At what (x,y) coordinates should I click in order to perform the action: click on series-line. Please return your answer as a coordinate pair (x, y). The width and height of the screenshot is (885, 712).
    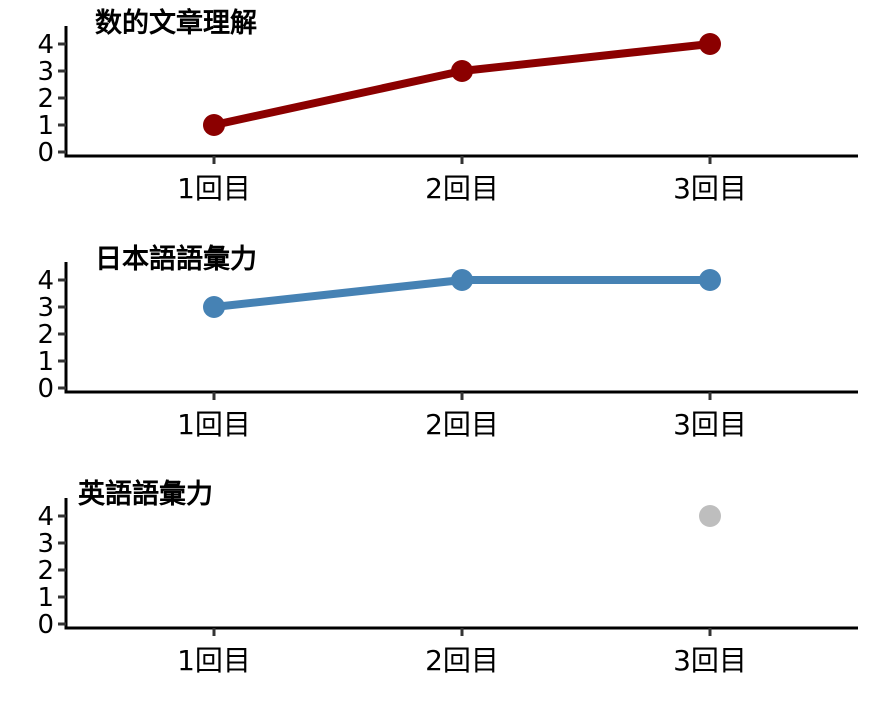
    Looking at the image, I should click on (462, 84).